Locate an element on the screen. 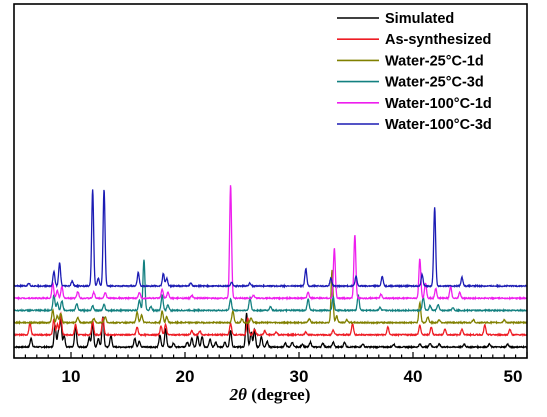 The image size is (547, 417). x-tick-label: 30 is located at coordinates (299, 376).